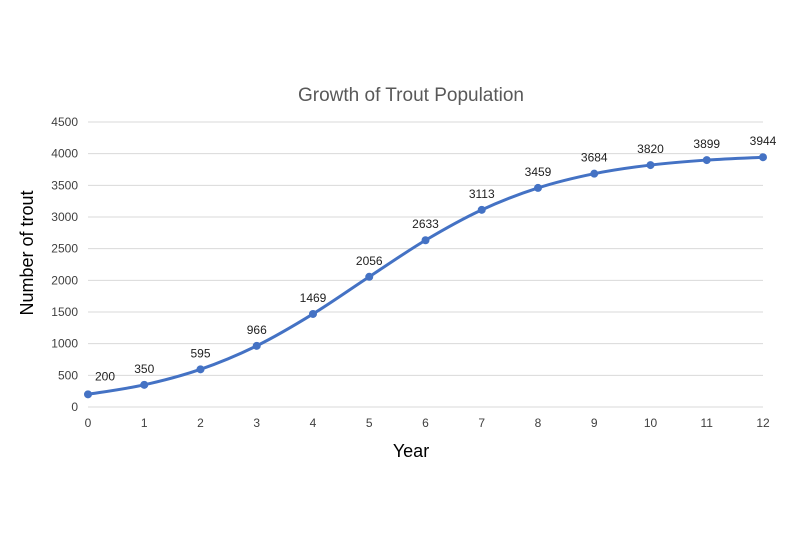  I want to click on y-tick-label: 2500, so click(64, 249).